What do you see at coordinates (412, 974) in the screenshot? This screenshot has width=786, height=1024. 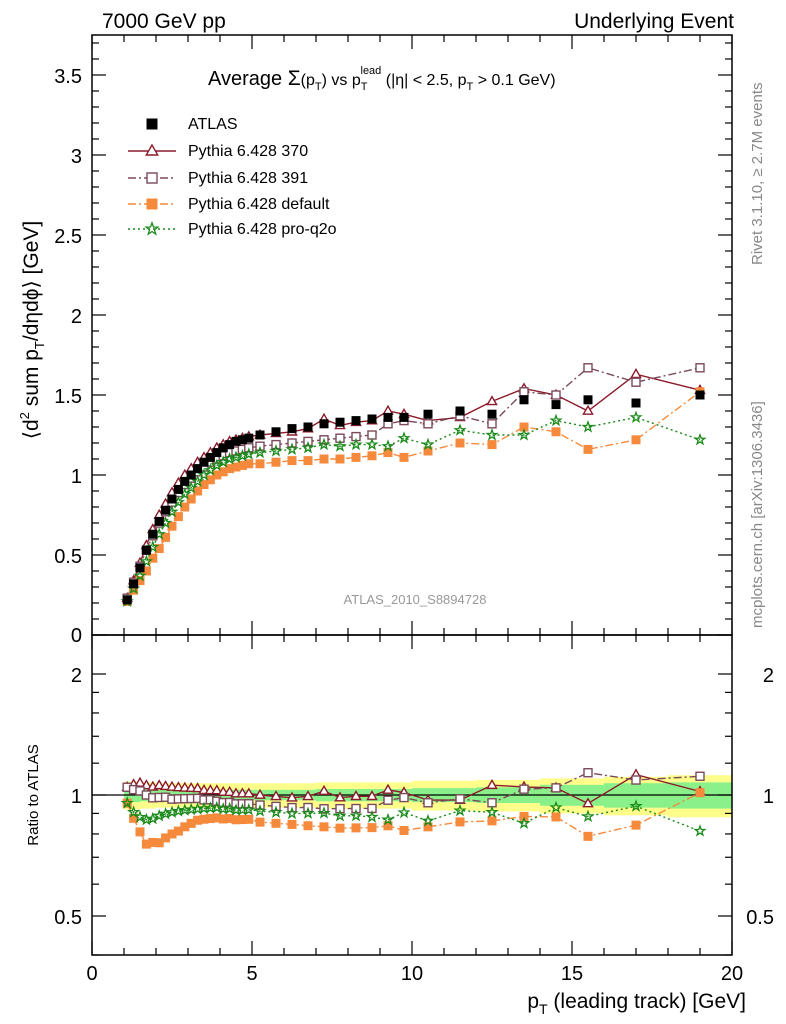 I see `x-tick-label: 10` at bounding box center [412, 974].